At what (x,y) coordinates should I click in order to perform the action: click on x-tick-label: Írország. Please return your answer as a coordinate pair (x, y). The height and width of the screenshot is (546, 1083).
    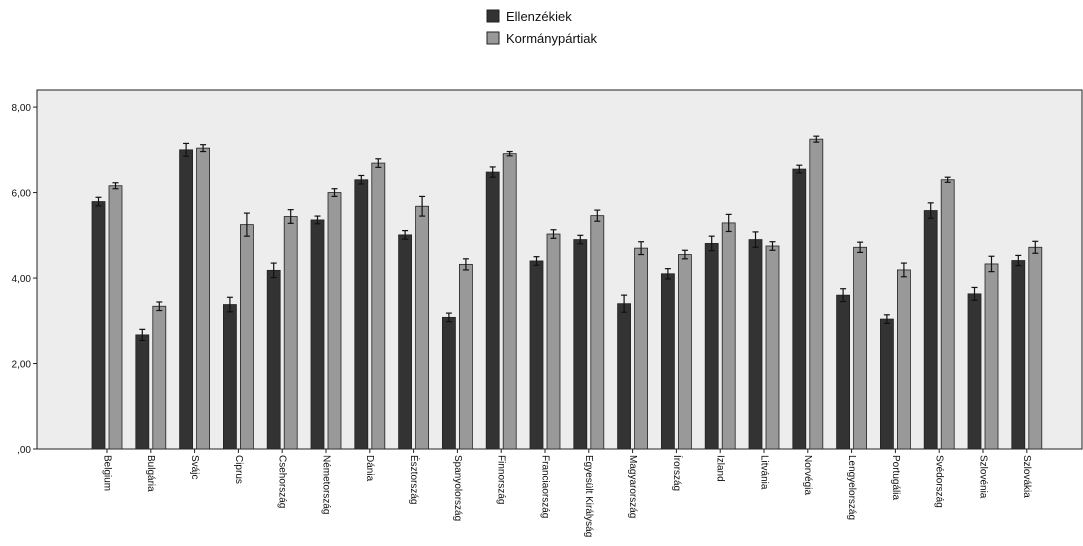
    Looking at the image, I should click on (677, 473).